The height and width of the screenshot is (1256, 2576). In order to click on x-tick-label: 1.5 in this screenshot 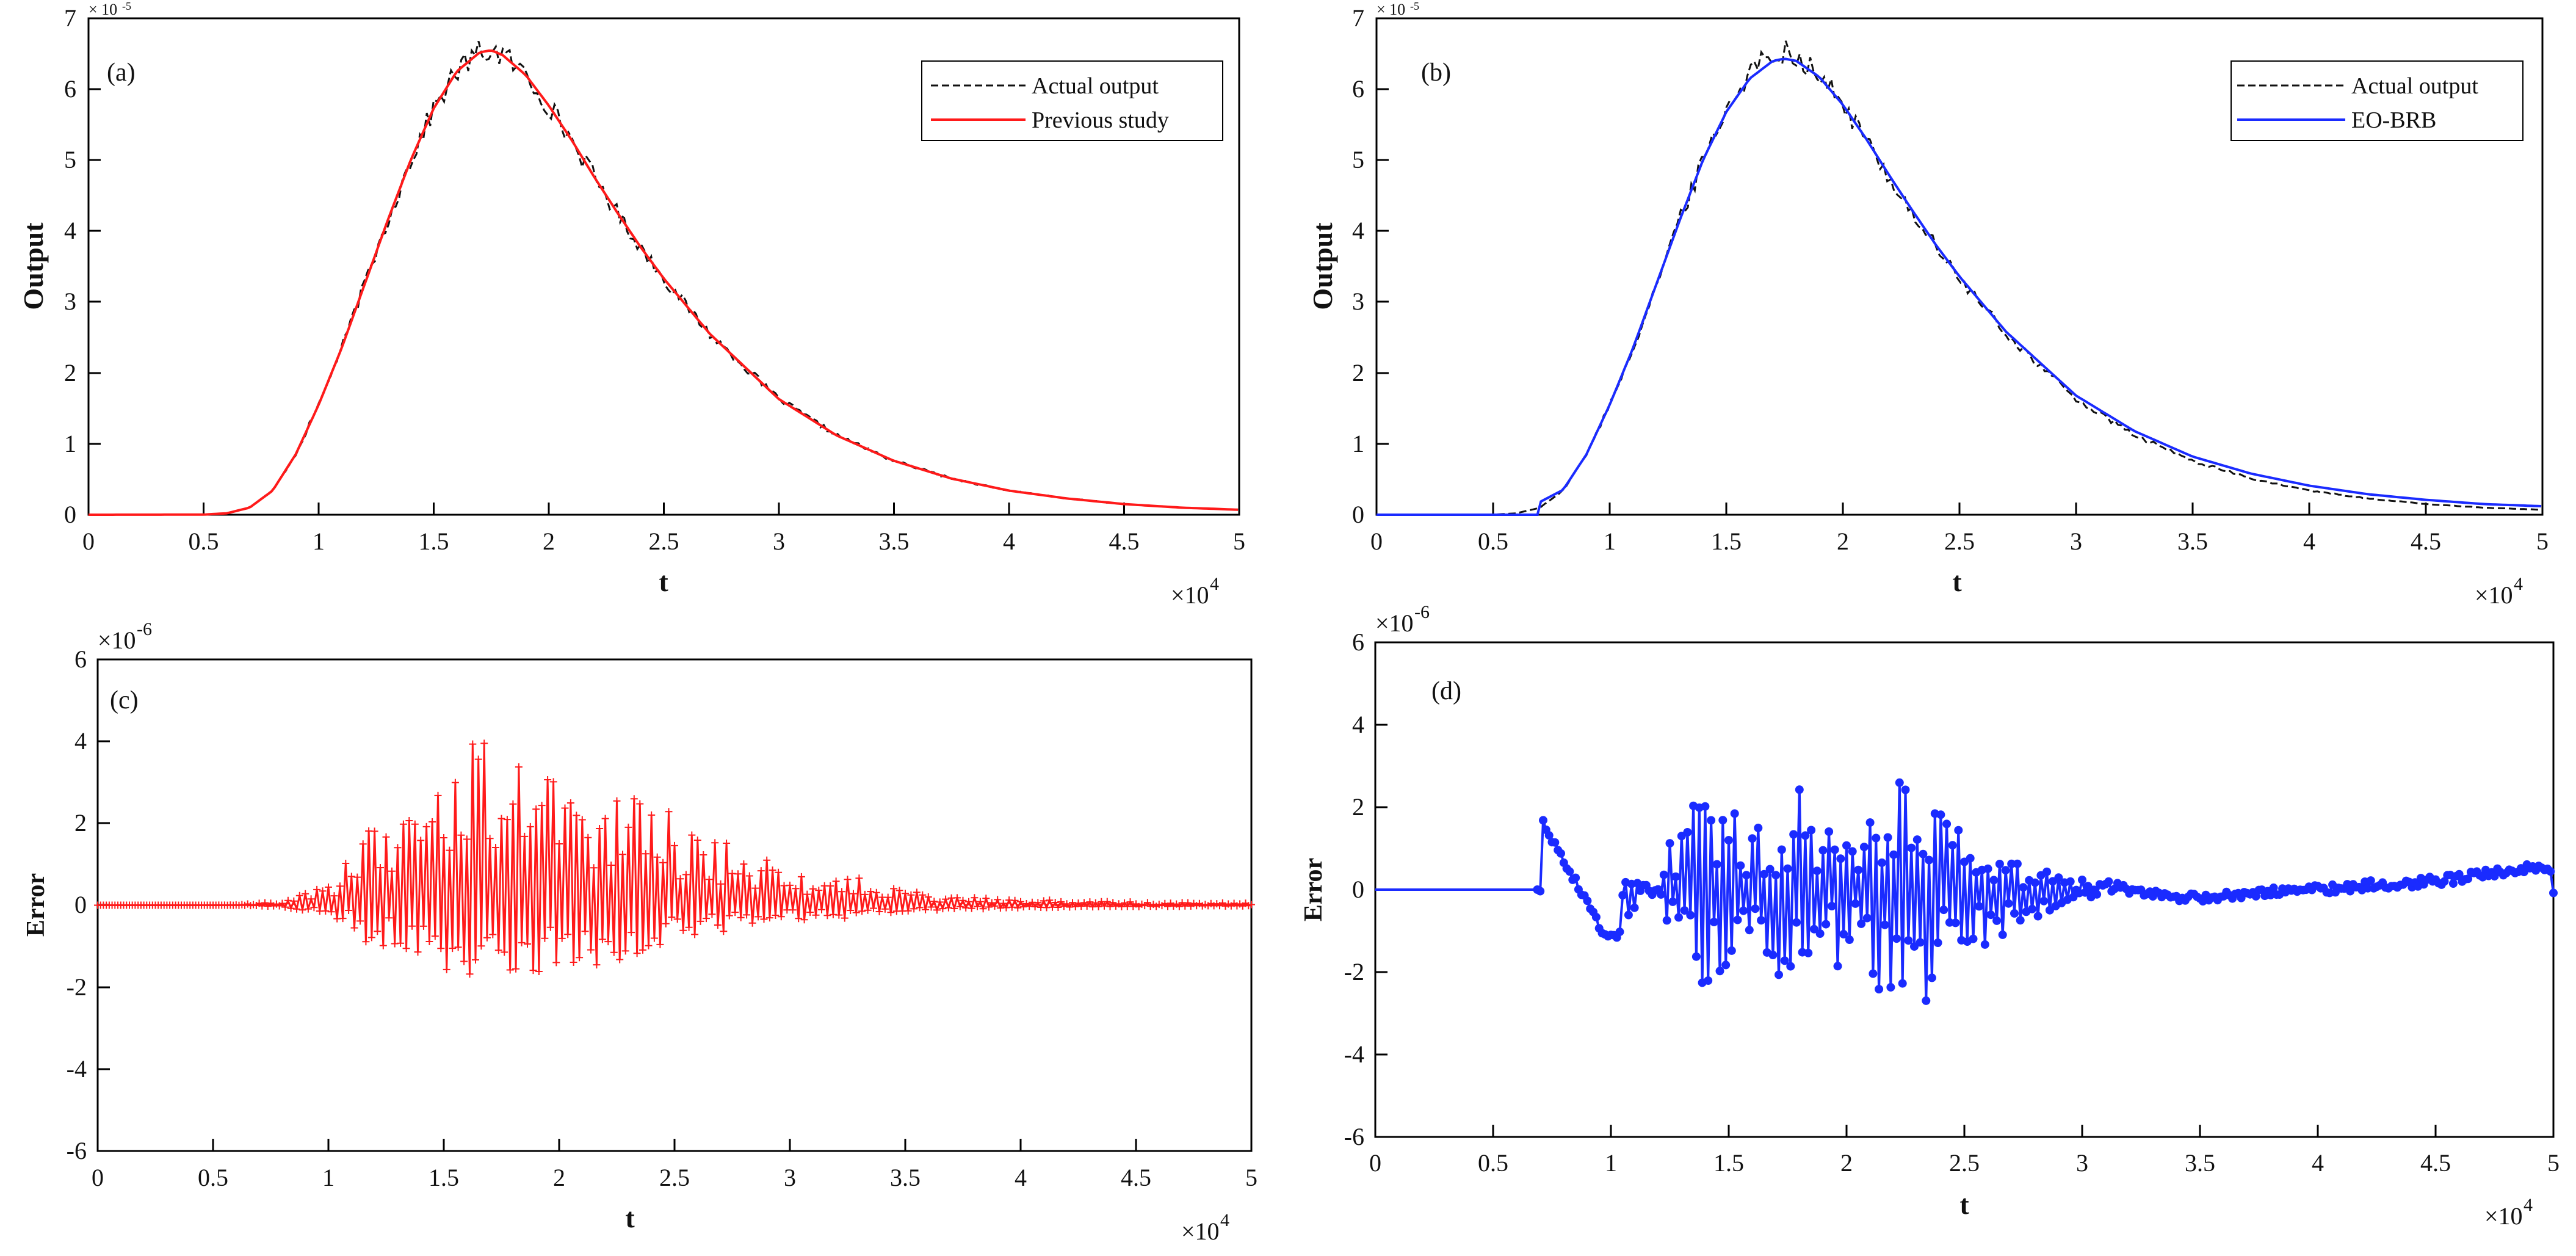, I will do `click(434, 541)`.